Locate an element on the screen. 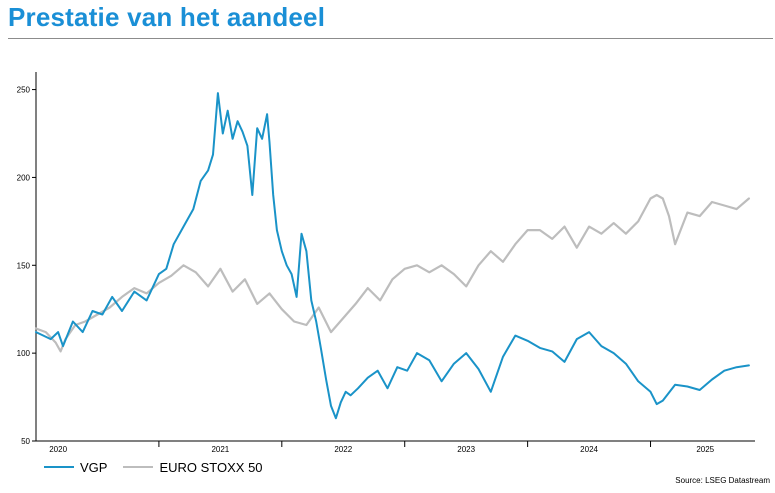 The height and width of the screenshot is (493, 775). legend-label-stoxx: EURO STOXX 50 is located at coordinates (211, 467).